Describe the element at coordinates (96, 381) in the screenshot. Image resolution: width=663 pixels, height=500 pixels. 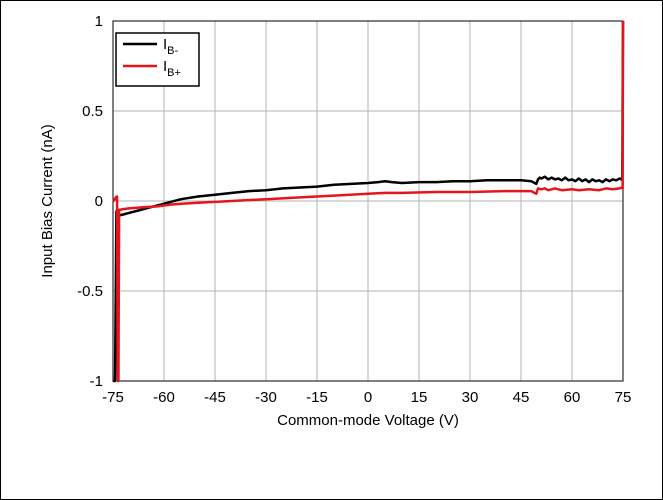
I see `y-tick-label: -1` at that location.